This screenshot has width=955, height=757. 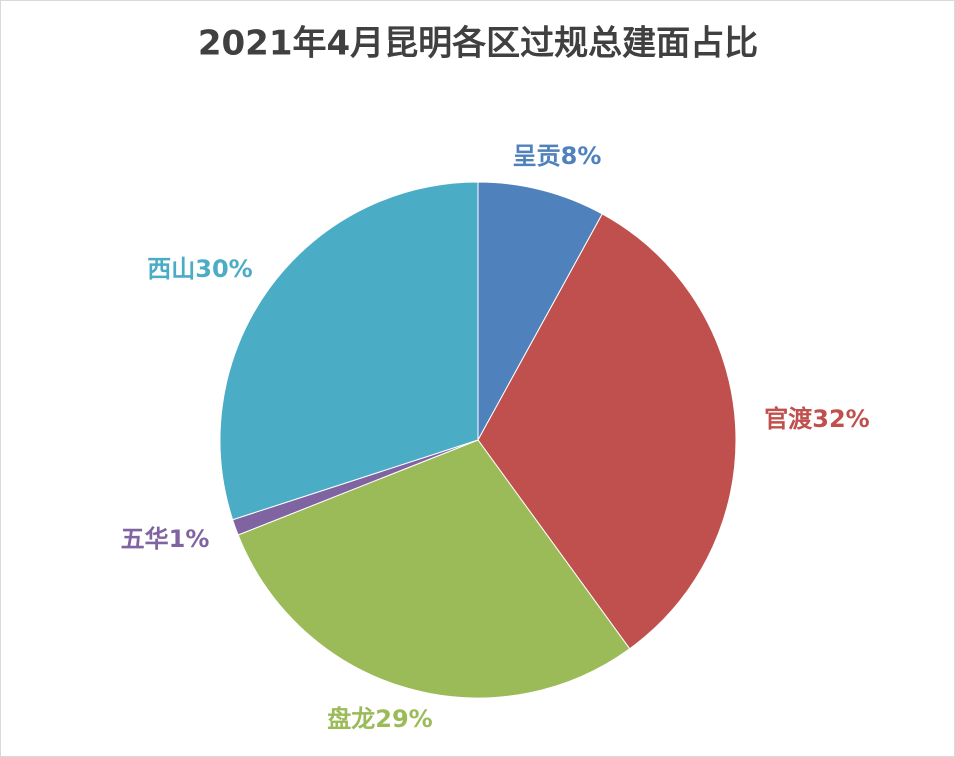 What do you see at coordinates (351, 719) in the screenshot?
I see `slice-name: 盘龙` at bounding box center [351, 719].